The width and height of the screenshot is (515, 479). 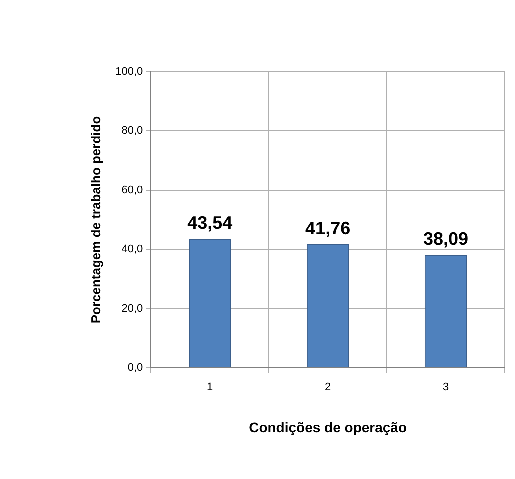 I want to click on data-label: 38,09, so click(x=446, y=239).